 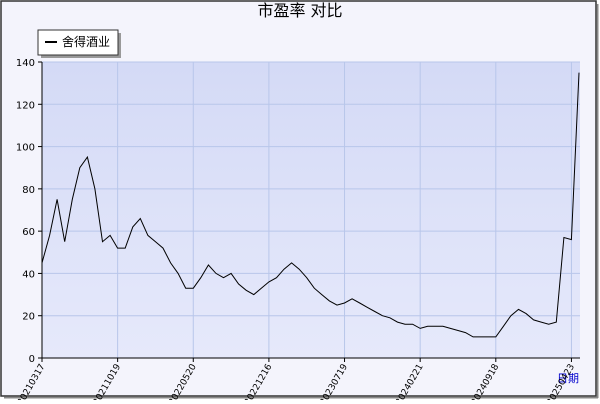 What do you see at coordinates (25, 105) in the screenshot?
I see `y-tick-label: 120` at bounding box center [25, 105].